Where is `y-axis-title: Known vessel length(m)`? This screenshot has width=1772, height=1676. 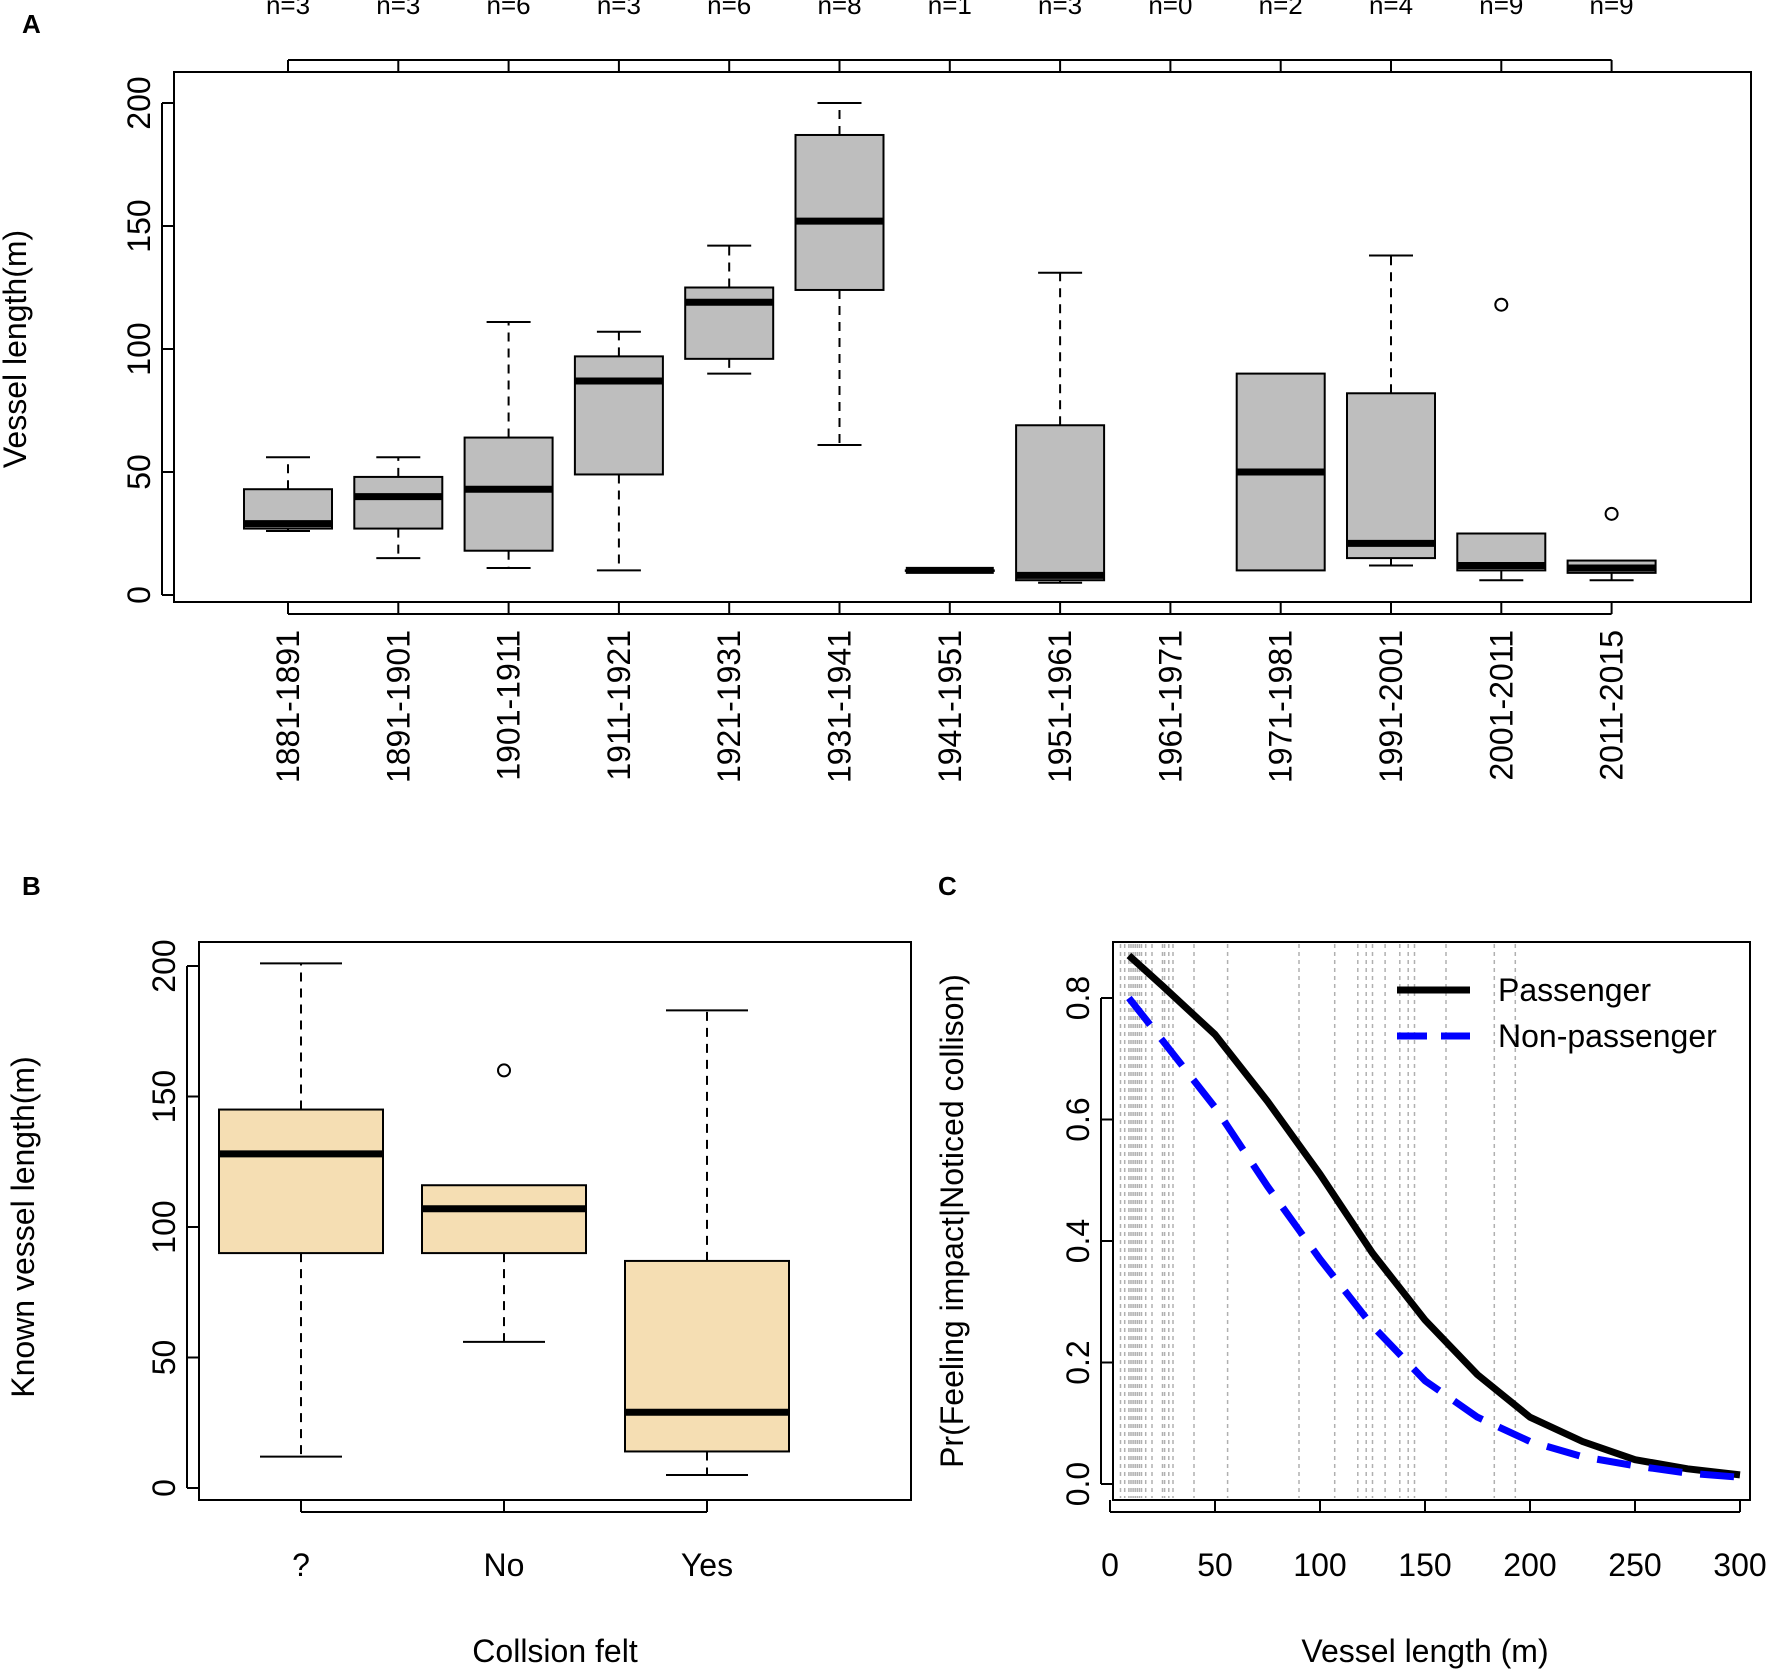 y-axis-title: Known vessel length(m) is located at coordinates (23, 1226).